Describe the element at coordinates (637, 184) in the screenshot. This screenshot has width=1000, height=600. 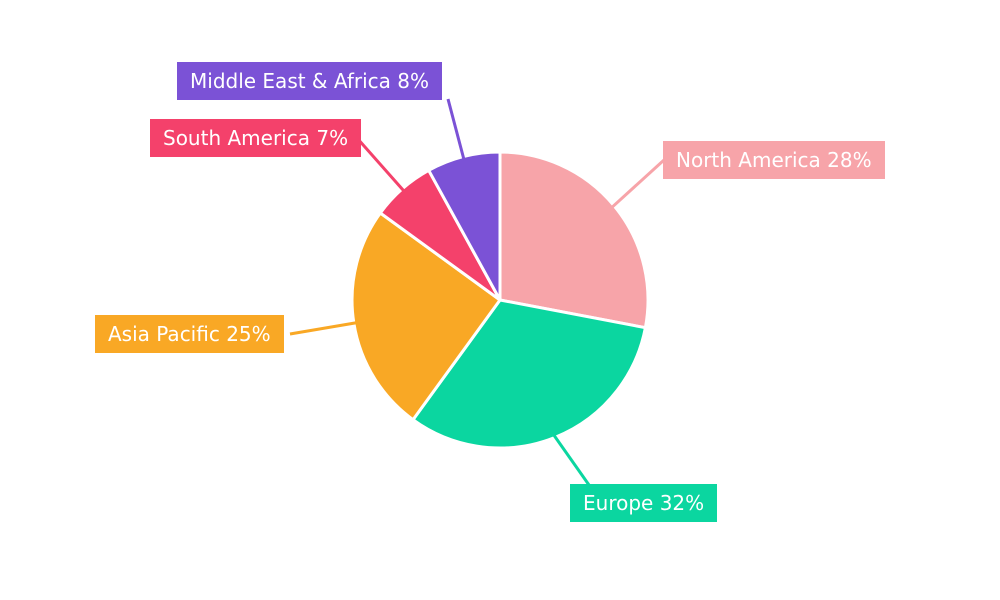
I see `leader-line-north-america` at that location.